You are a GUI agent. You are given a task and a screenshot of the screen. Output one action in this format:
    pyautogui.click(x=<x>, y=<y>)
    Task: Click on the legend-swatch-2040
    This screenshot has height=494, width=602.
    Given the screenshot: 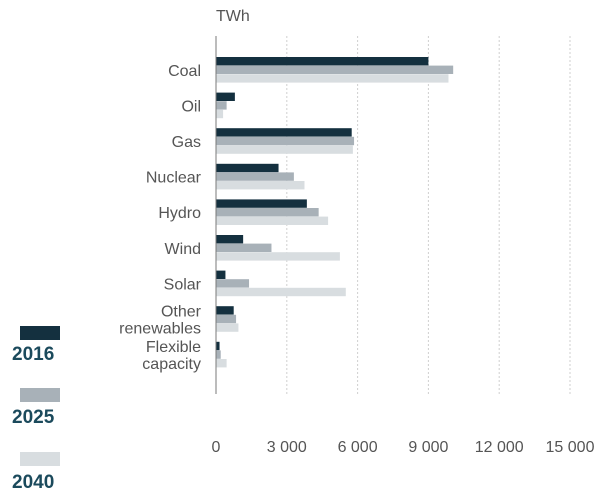 What is the action you would take?
    pyautogui.click(x=40, y=459)
    